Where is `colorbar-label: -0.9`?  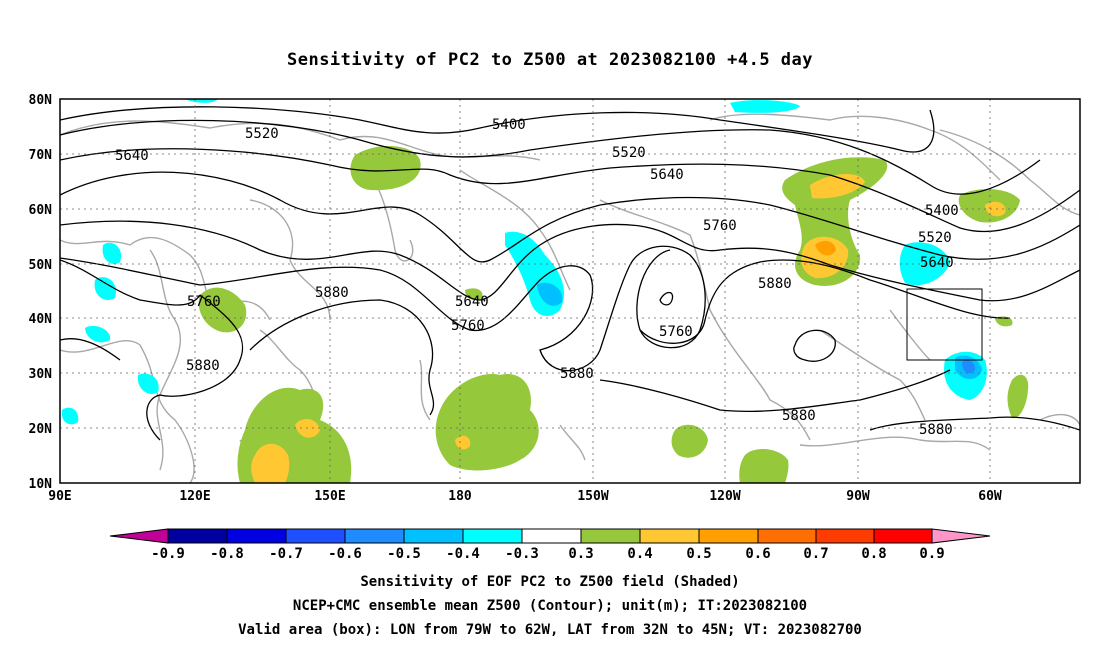
colorbar-label: -0.9 is located at coordinates (168, 554).